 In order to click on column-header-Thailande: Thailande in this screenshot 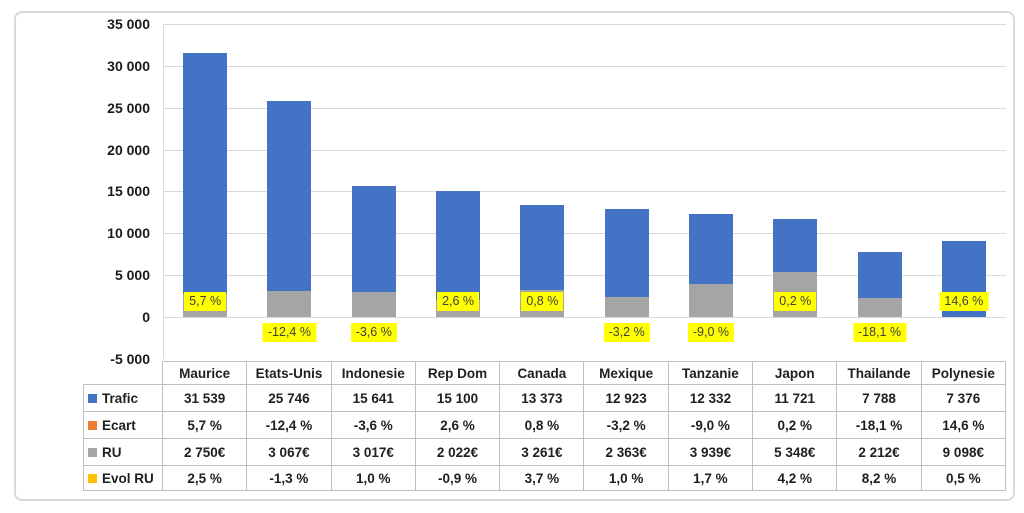, I will do `click(879, 373)`.